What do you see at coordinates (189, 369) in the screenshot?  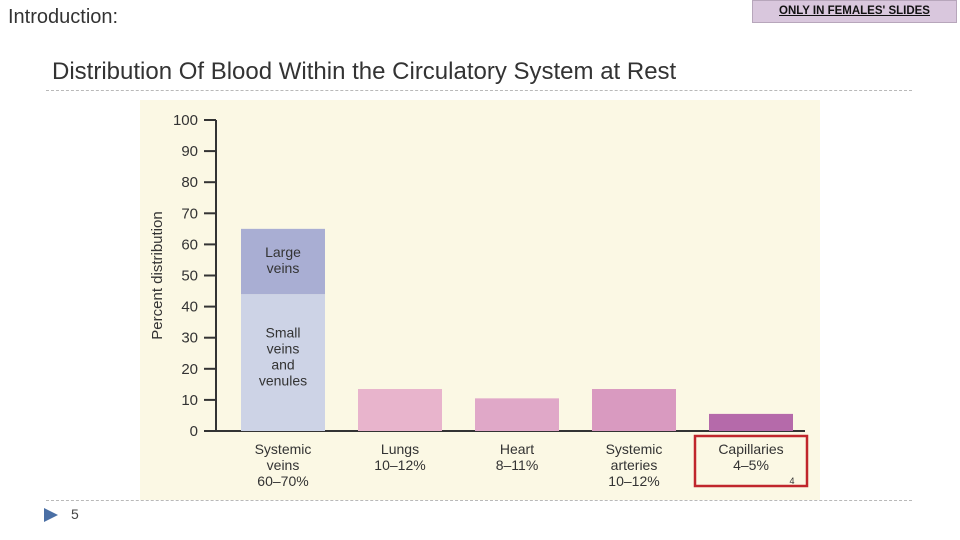 I see `y-tick-label: 20` at bounding box center [189, 369].